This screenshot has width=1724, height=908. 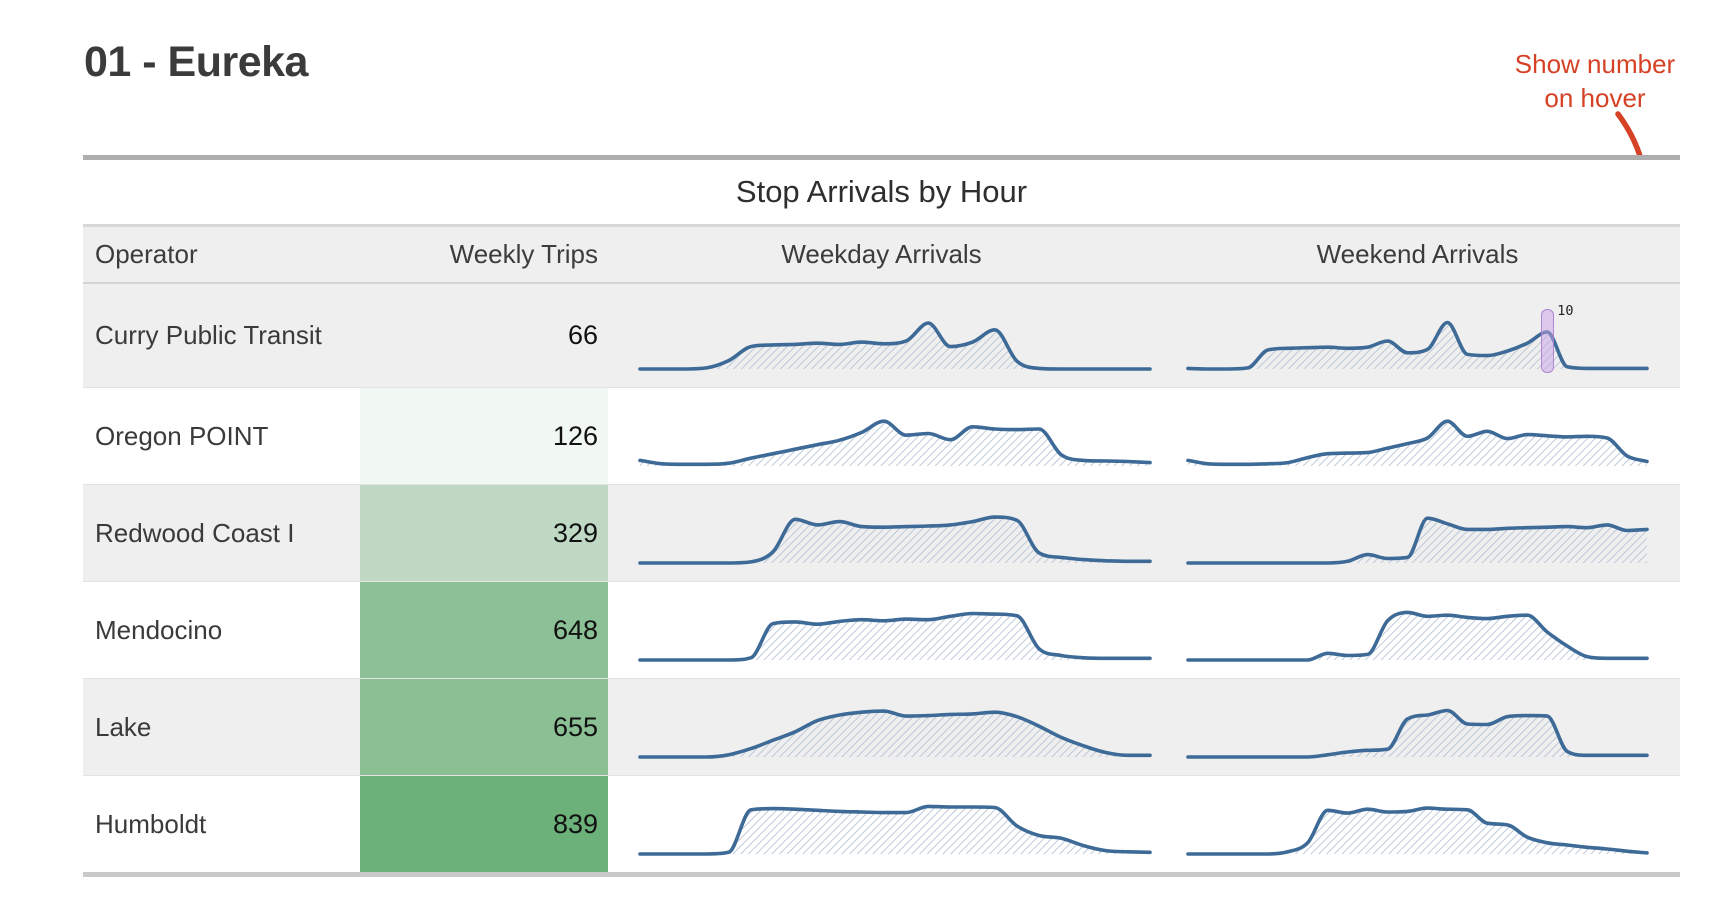 I want to click on table-row: Mendocino 648, so click(x=881, y=629).